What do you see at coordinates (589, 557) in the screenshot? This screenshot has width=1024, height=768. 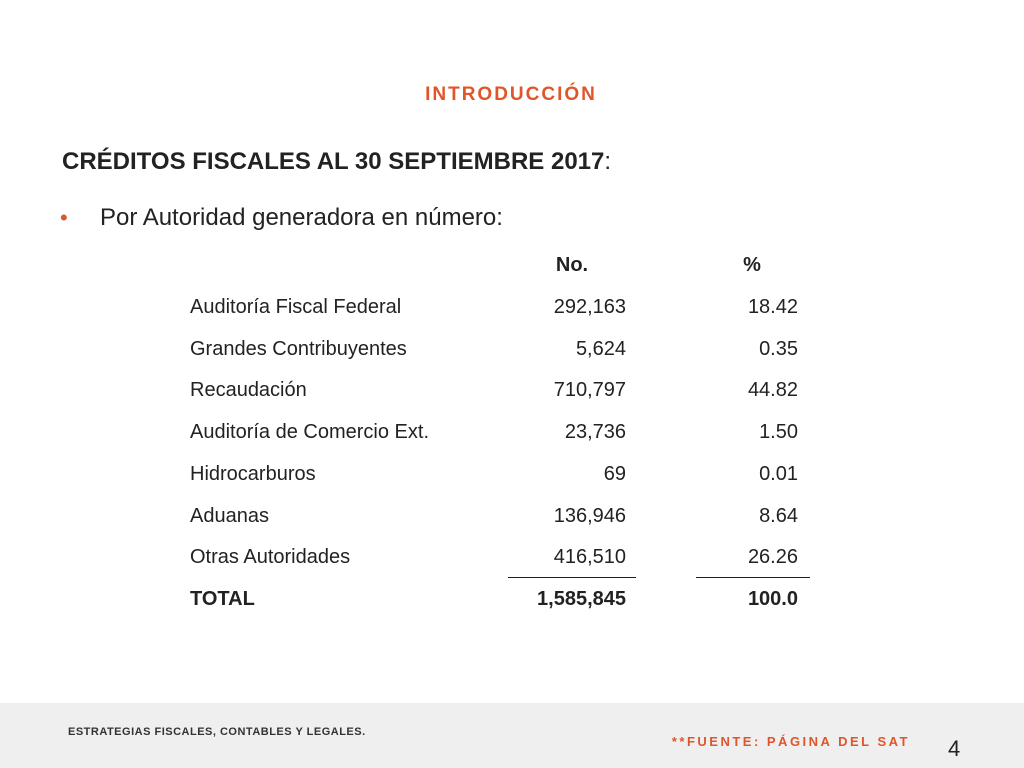 I see `row-number: 416,510` at bounding box center [589, 557].